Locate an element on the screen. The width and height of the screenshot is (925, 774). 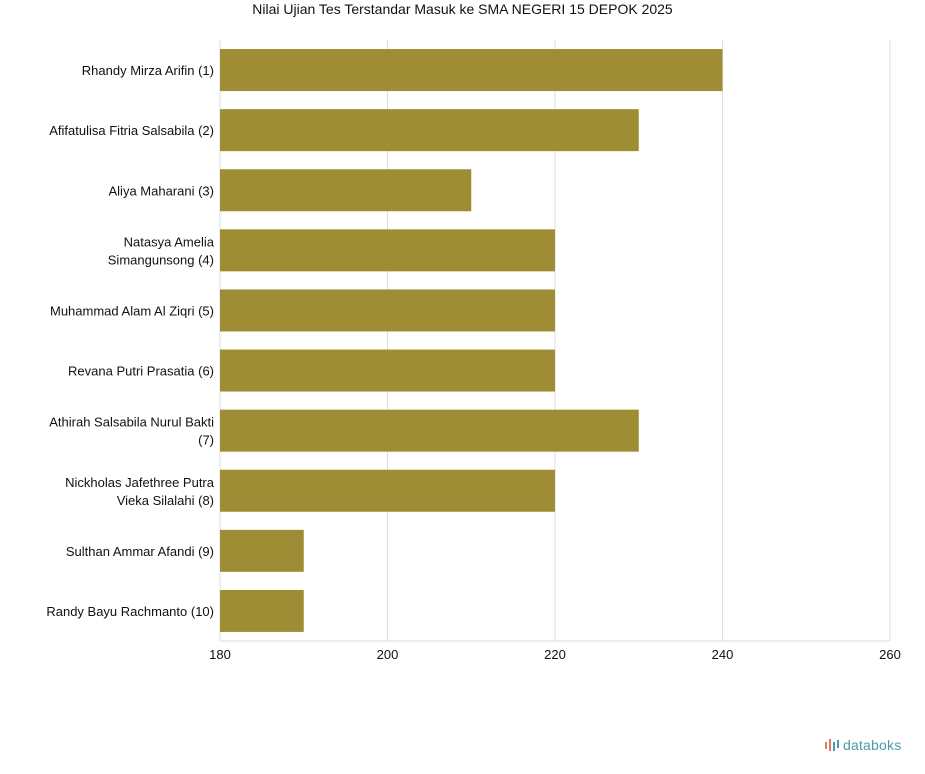
category-label-7: Athirah Salsabila Nurul Bakti (7) is located at coordinates (131, 431).